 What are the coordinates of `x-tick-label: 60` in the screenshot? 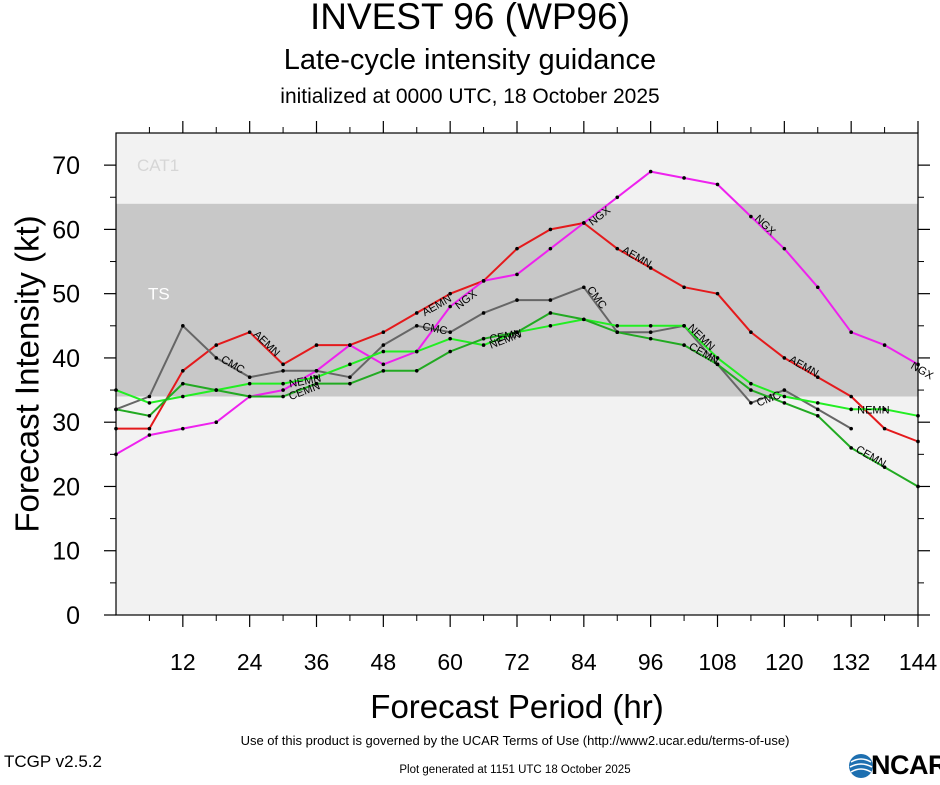 It's located at (450, 662).